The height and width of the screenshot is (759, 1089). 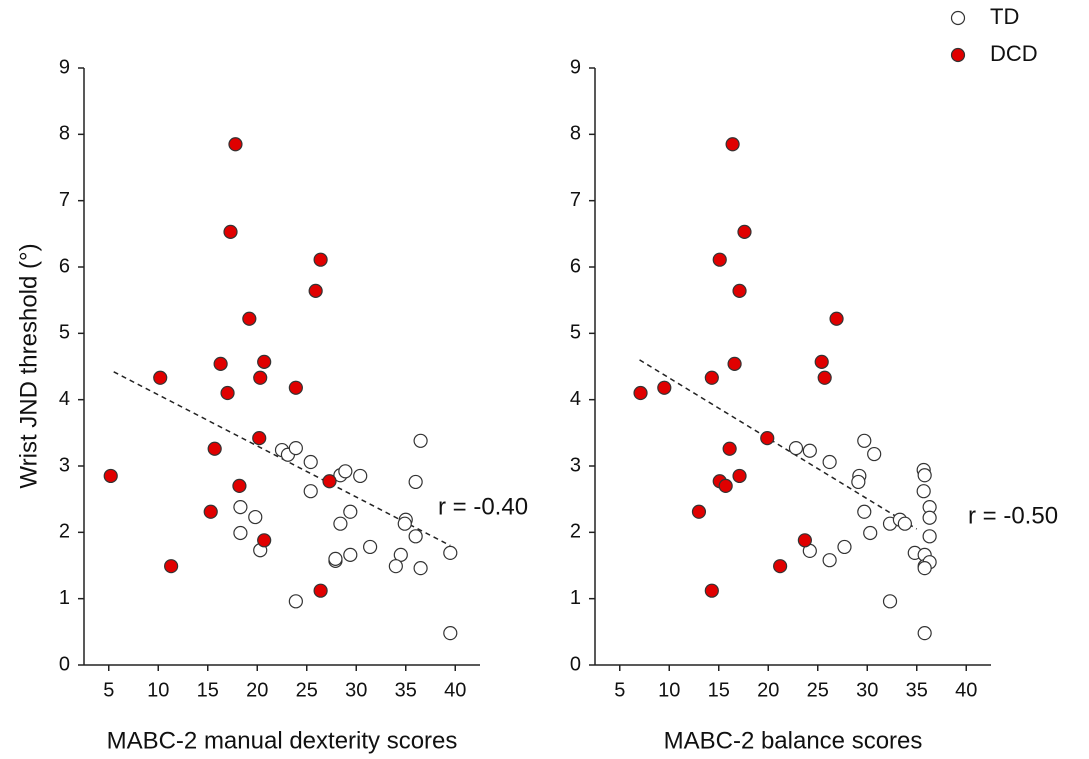 What do you see at coordinates (208, 690) in the screenshot?
I see `x-tick-label: 15` at bounding box center [208, 690].